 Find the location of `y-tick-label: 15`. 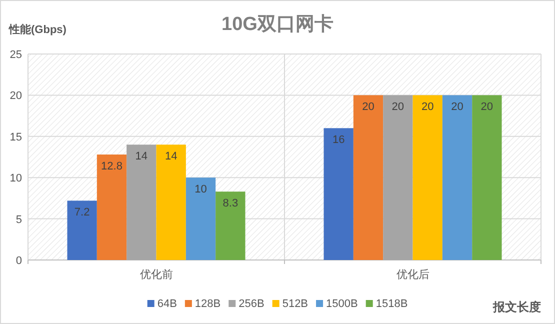

y-tick-label: 15 is located at coordinates (16, 137).